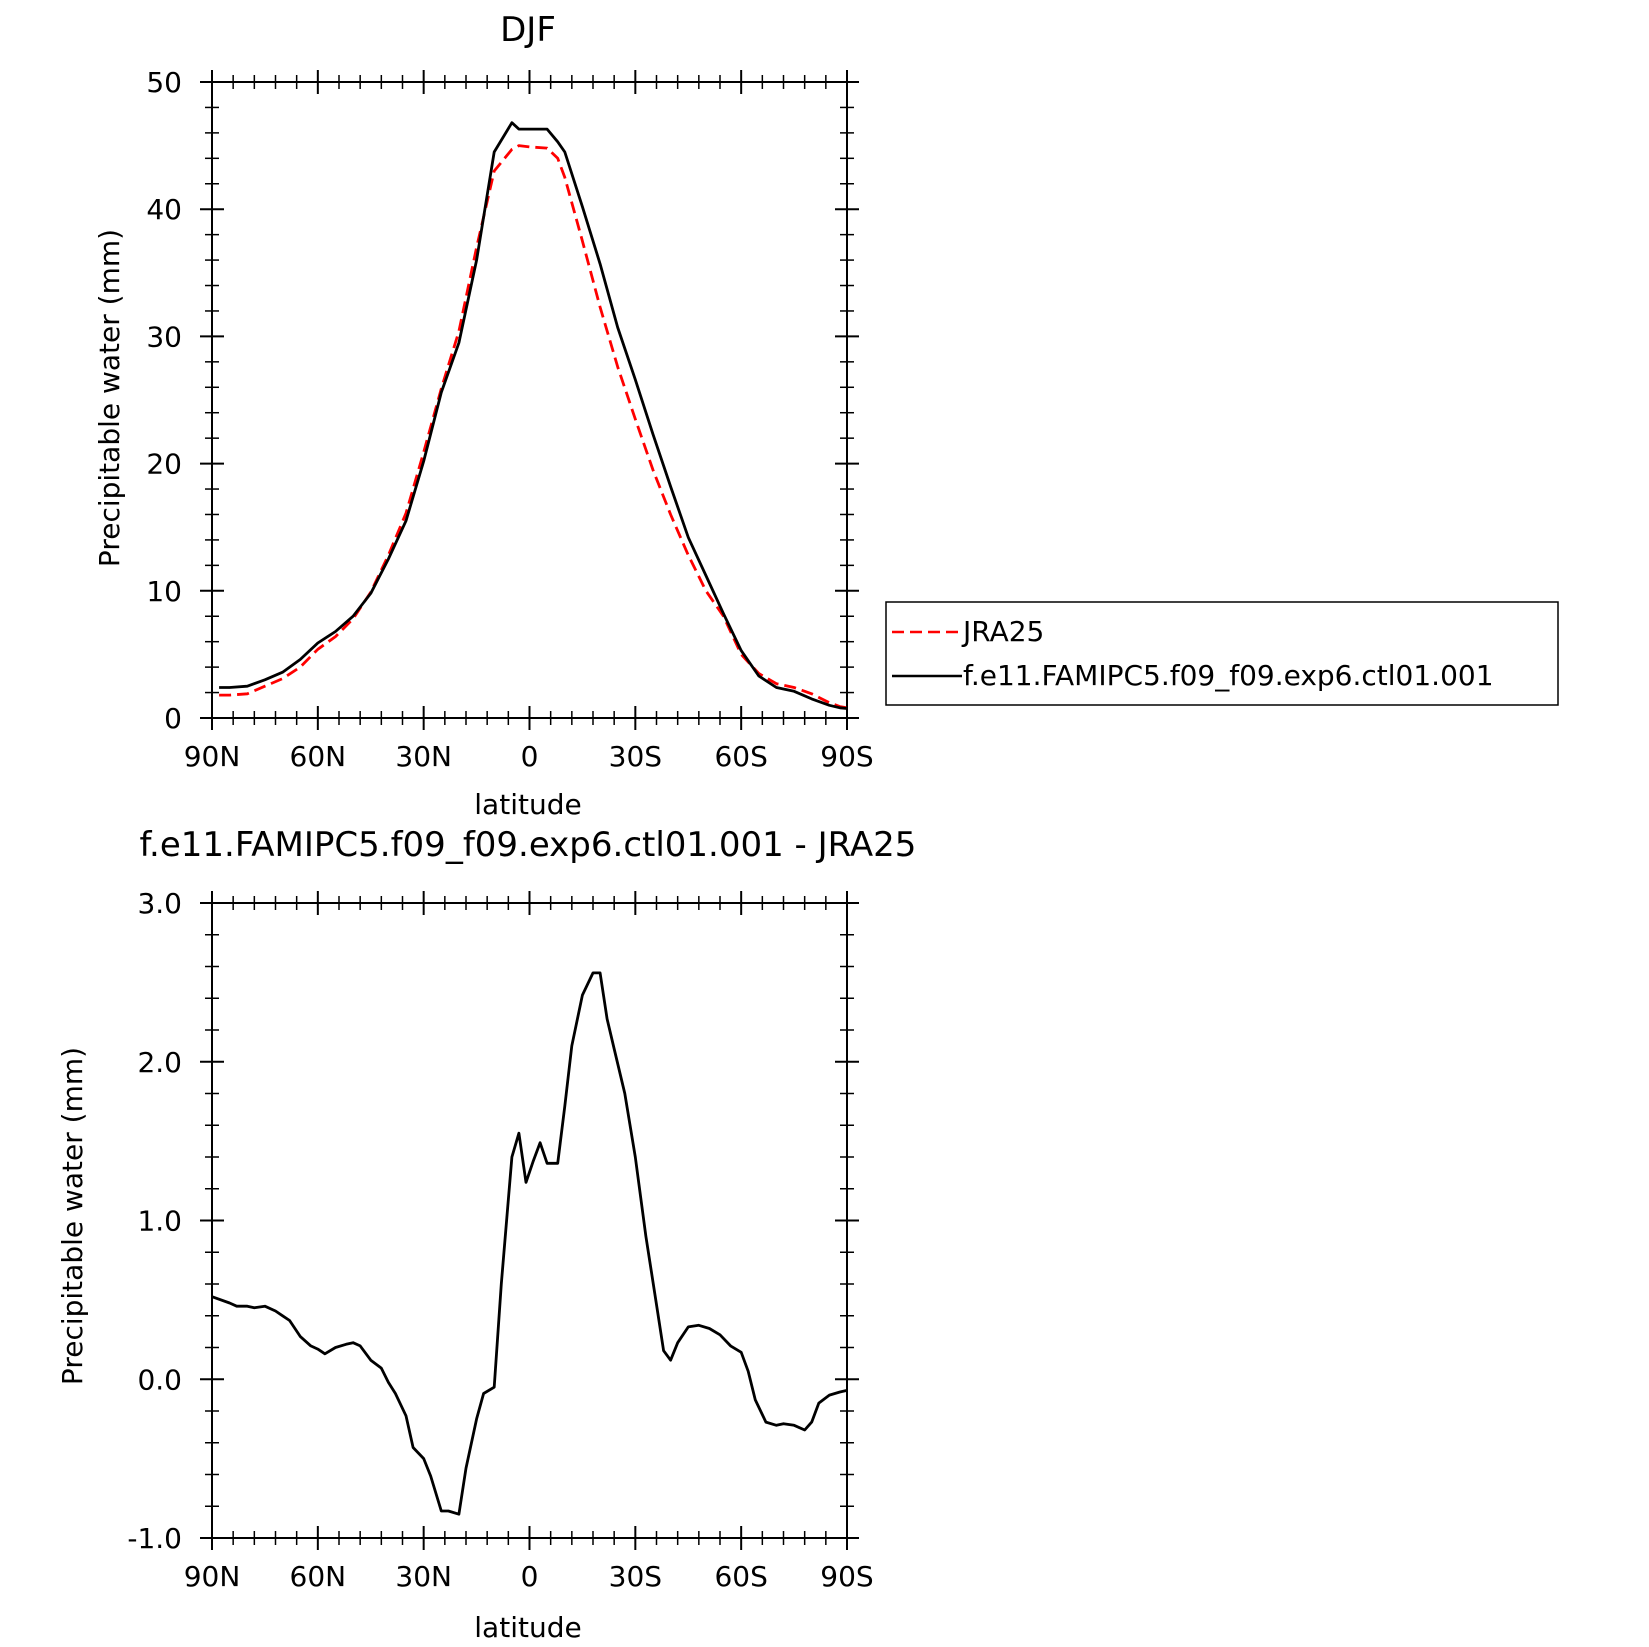  Describe the element at coordinates (527, 1627) in the screenshot. I see `bottom-x-axis-label: latitude` at that location.